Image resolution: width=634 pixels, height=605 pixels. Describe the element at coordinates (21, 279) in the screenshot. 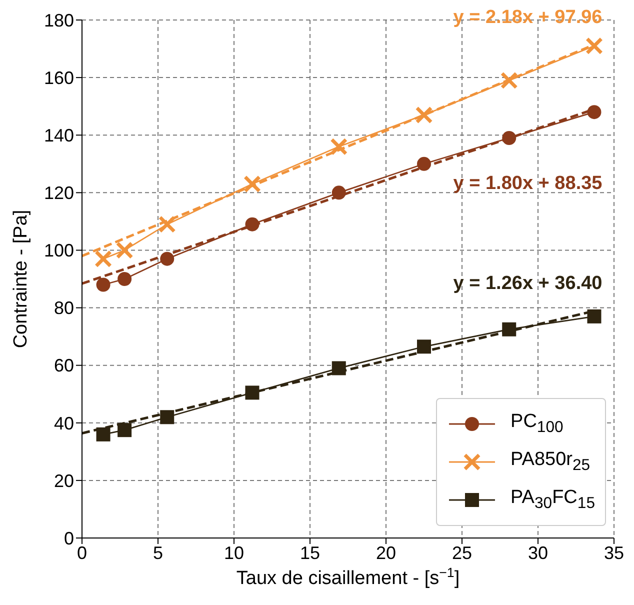

I see `y-axis-title: Contrainte - [Pa]` at that location.